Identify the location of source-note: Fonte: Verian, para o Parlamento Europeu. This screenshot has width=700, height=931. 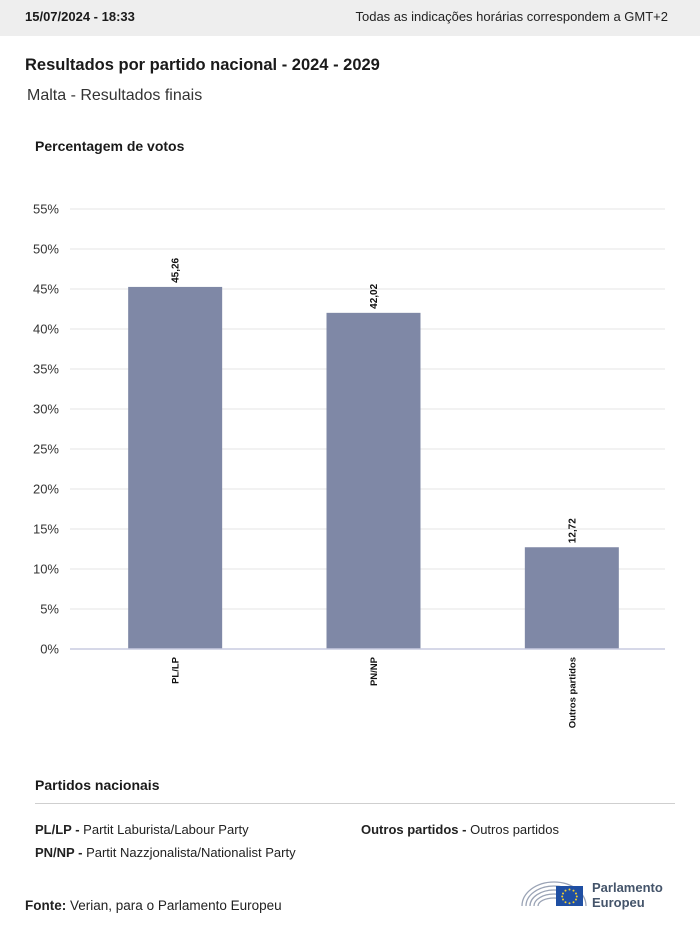
(153, 905).